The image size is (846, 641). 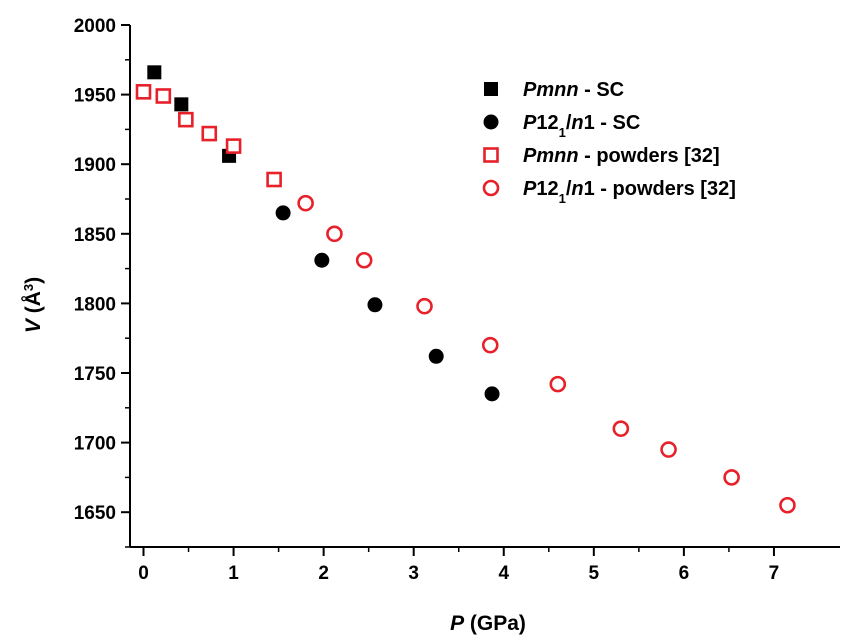 What do you see at coordinates (95, 96) in the screenshot?
I see `y-tick-label: 1950` at bounding box center [95, 96].